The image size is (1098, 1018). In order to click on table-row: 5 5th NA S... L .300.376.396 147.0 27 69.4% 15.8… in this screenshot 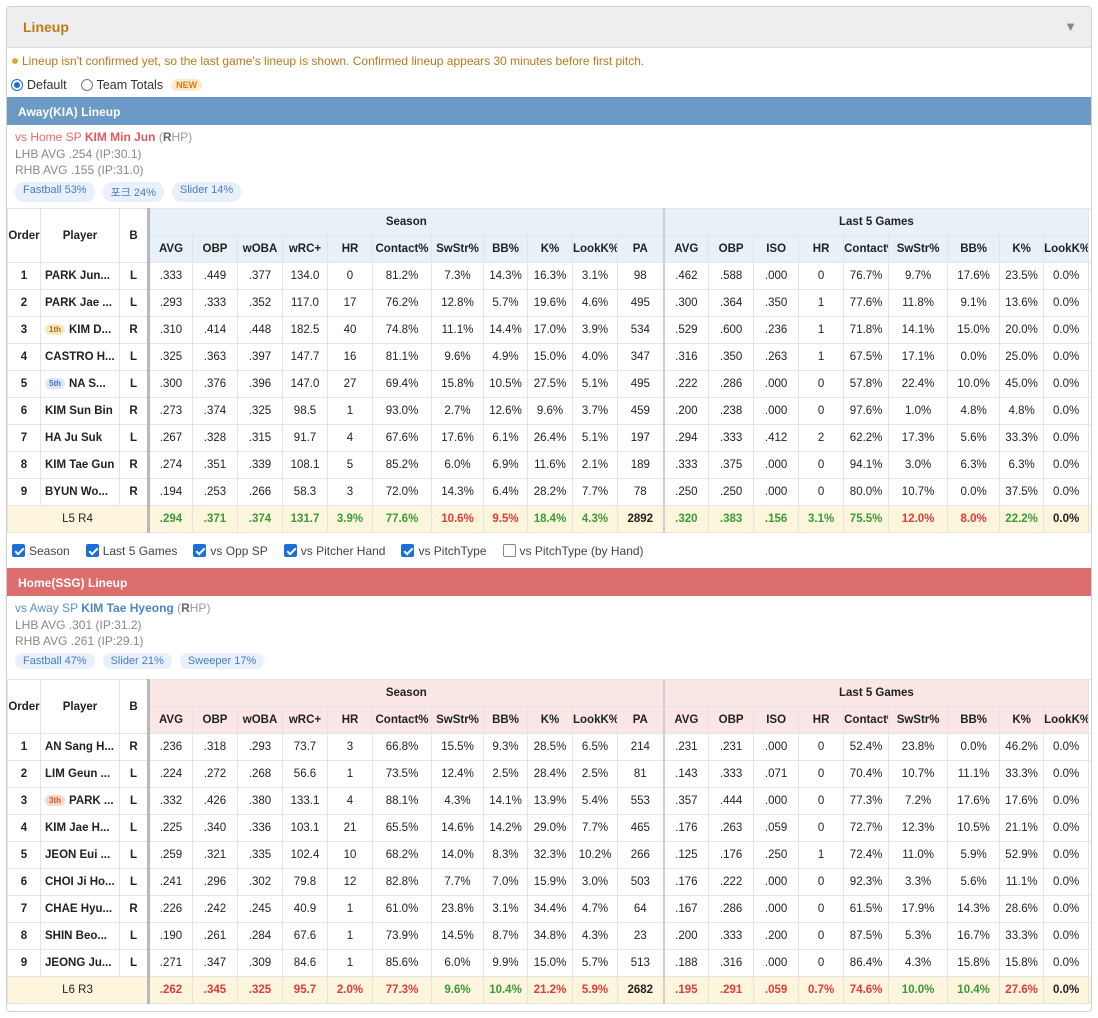, I will do `click(549, 384)`.